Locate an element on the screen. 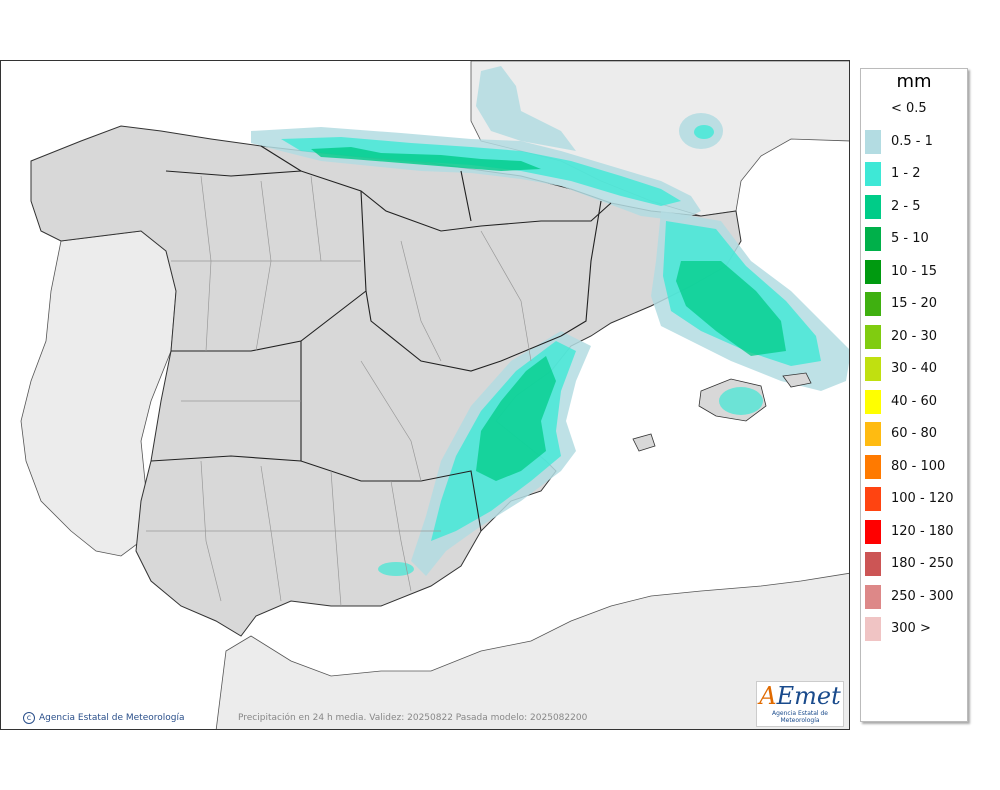 The height and width of the screenshot is (790, 1000). logo-subtitle: Agencia Estatal de Meteorología is located at coordinates (799, 717).